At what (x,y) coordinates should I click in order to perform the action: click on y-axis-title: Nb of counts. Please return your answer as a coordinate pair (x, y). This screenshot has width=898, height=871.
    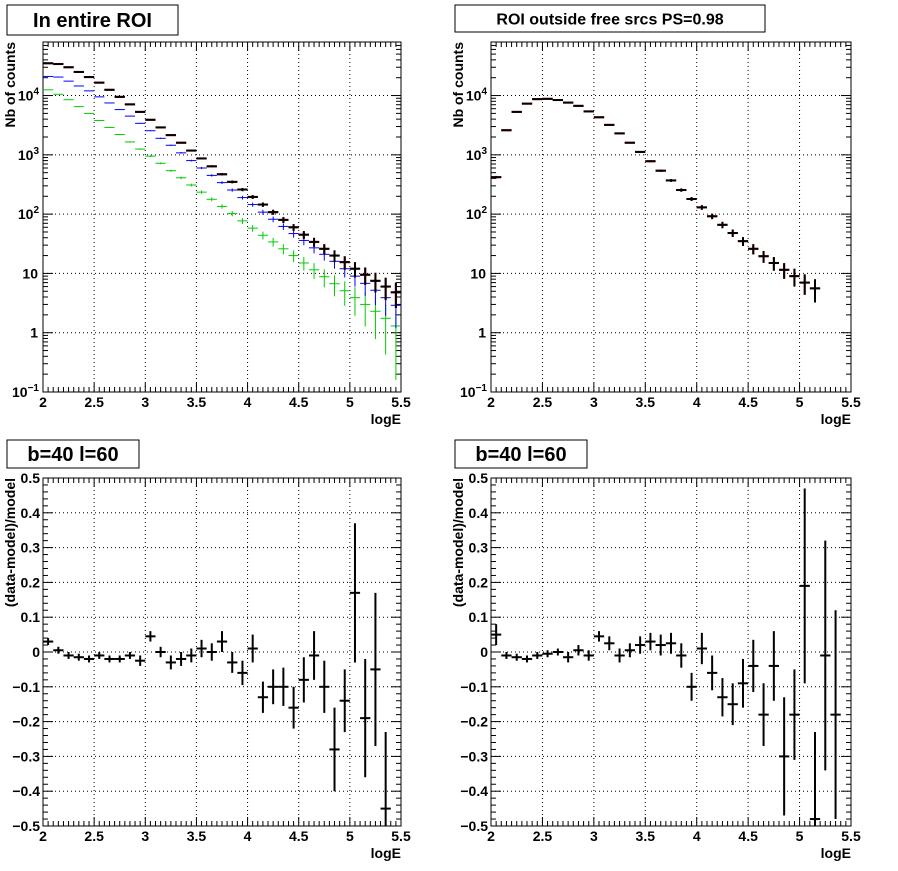
    Looking at the image, I should click on (458, 85).